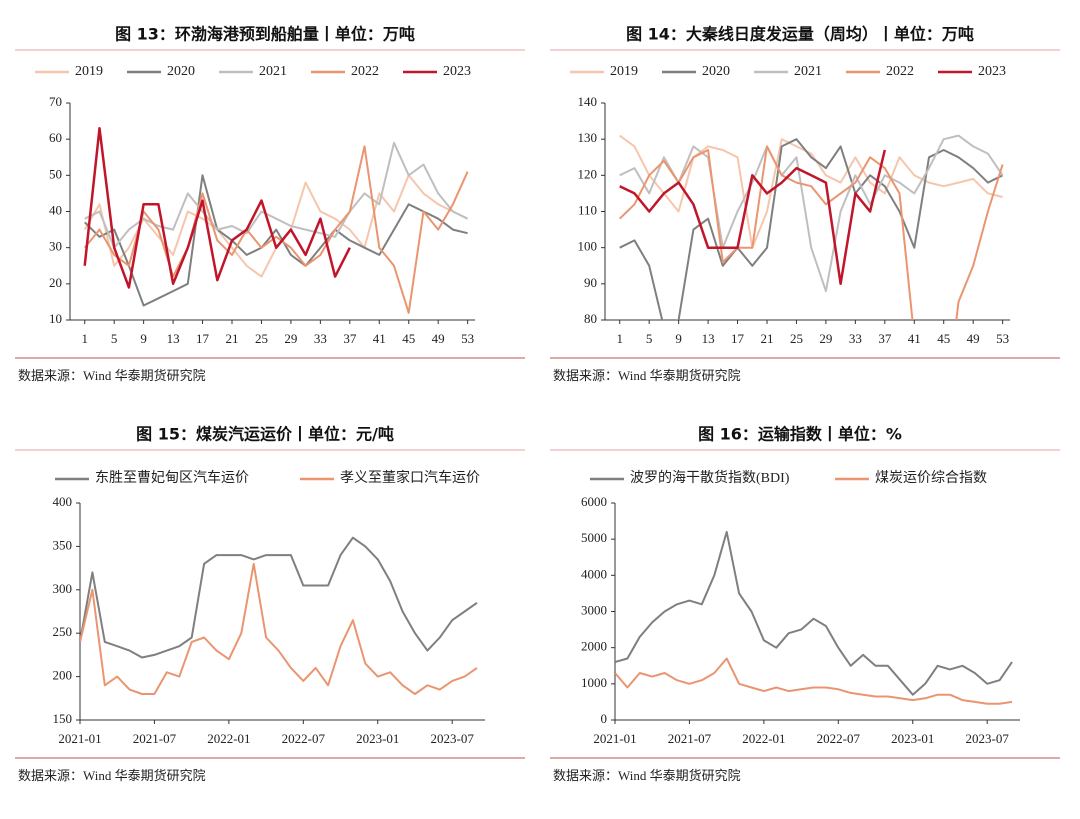 This screenshot has height=819, width=1080. What do you see at coordinates (710, 477) in the screenshot?
I see `legend-label: 波罗的海干散货指数(BDI)` at bounding box center [710, 477].